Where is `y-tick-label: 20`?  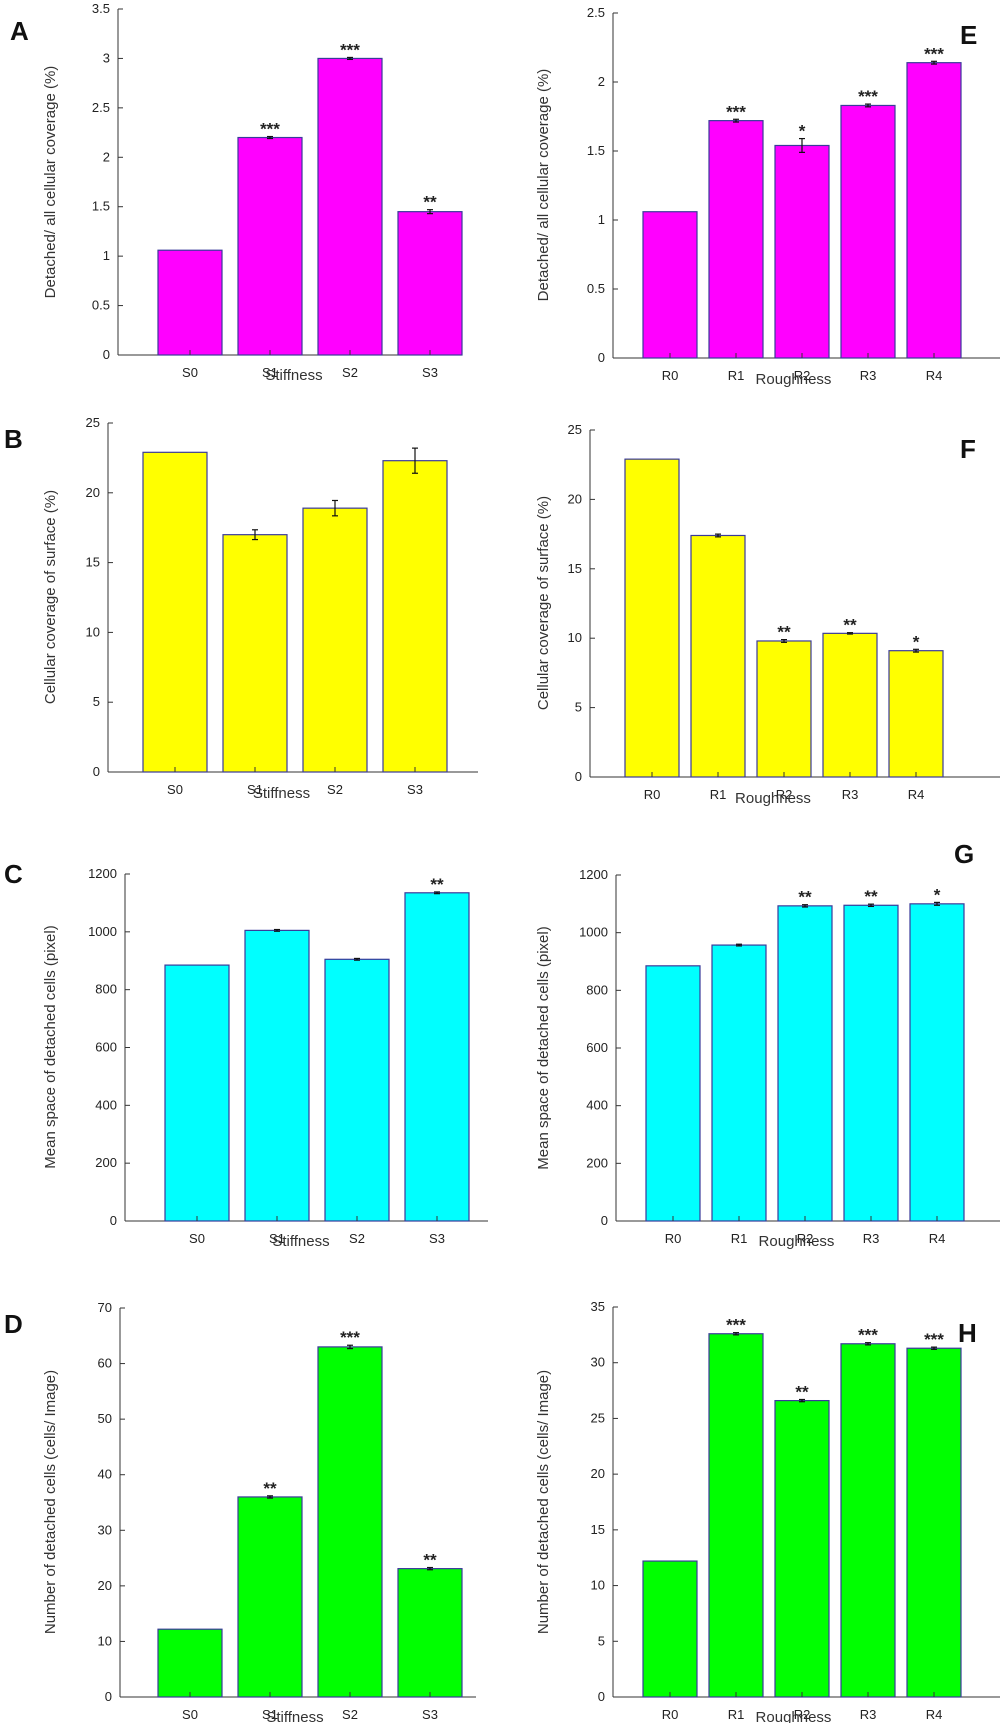
y-tick-label: 20 is located at coordinates (105, 1585).